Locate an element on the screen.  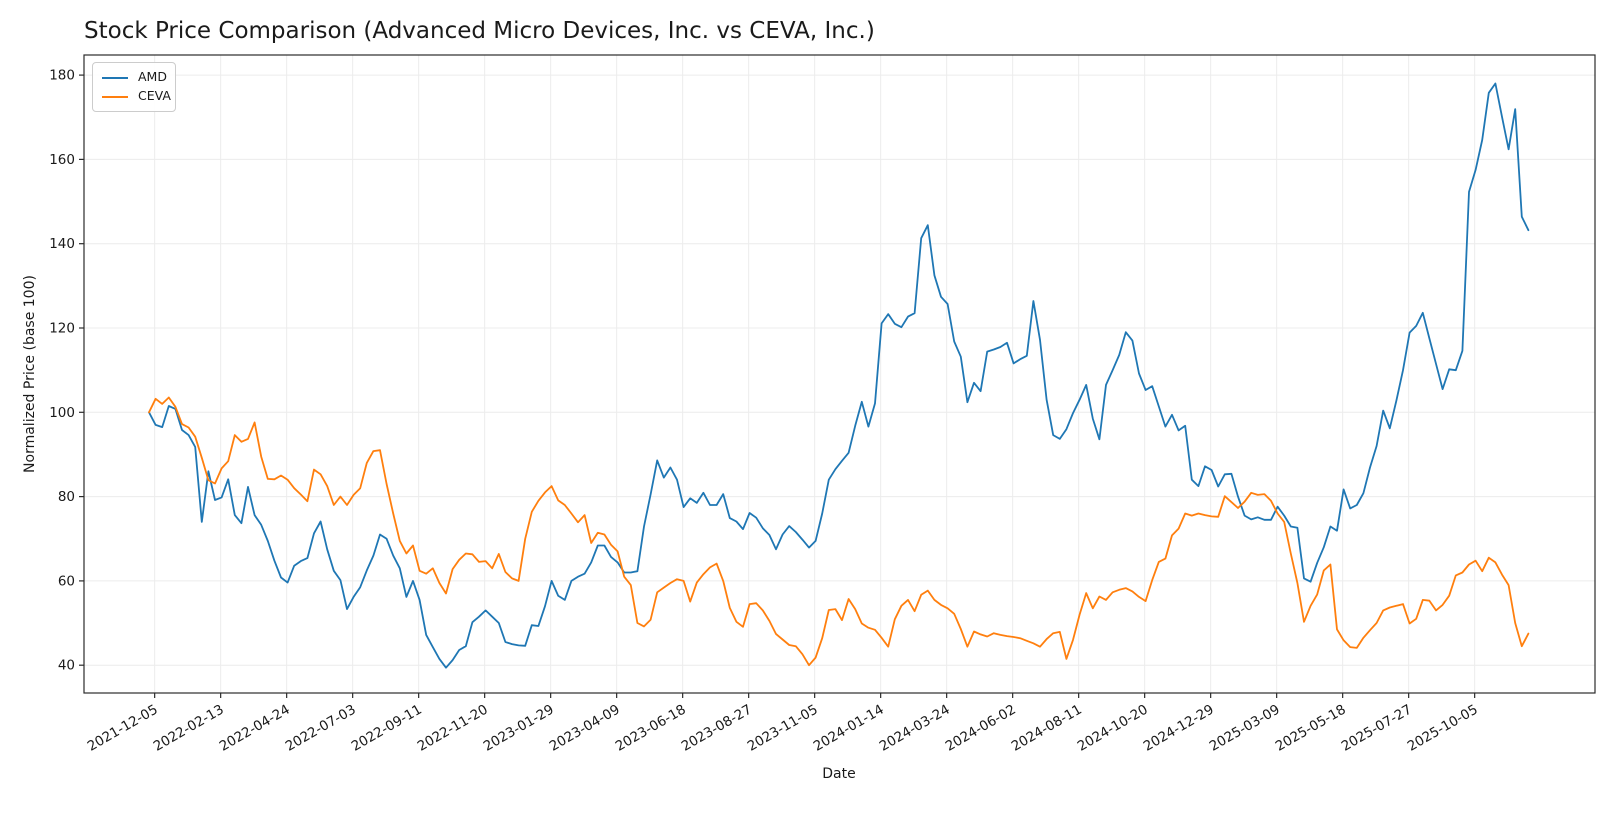
x-tick-label: 2024-12-29 is located at coordinates (1179, 728).